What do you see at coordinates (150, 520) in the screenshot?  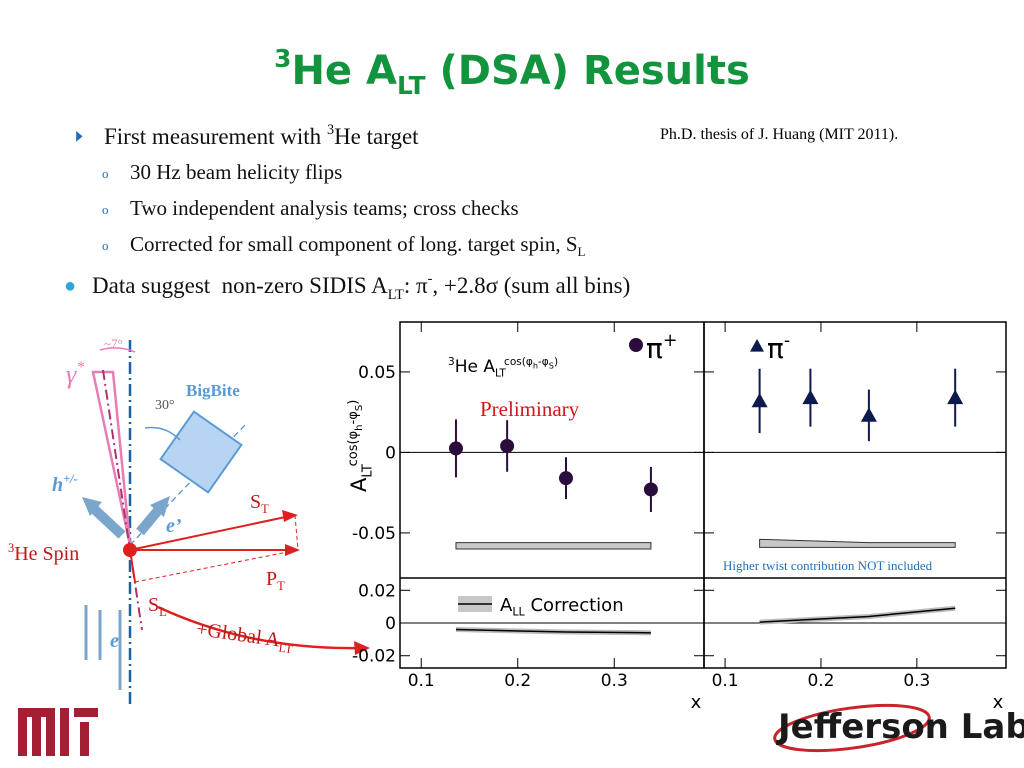 I see `electron-arrow` at bounding box center [150, 520].